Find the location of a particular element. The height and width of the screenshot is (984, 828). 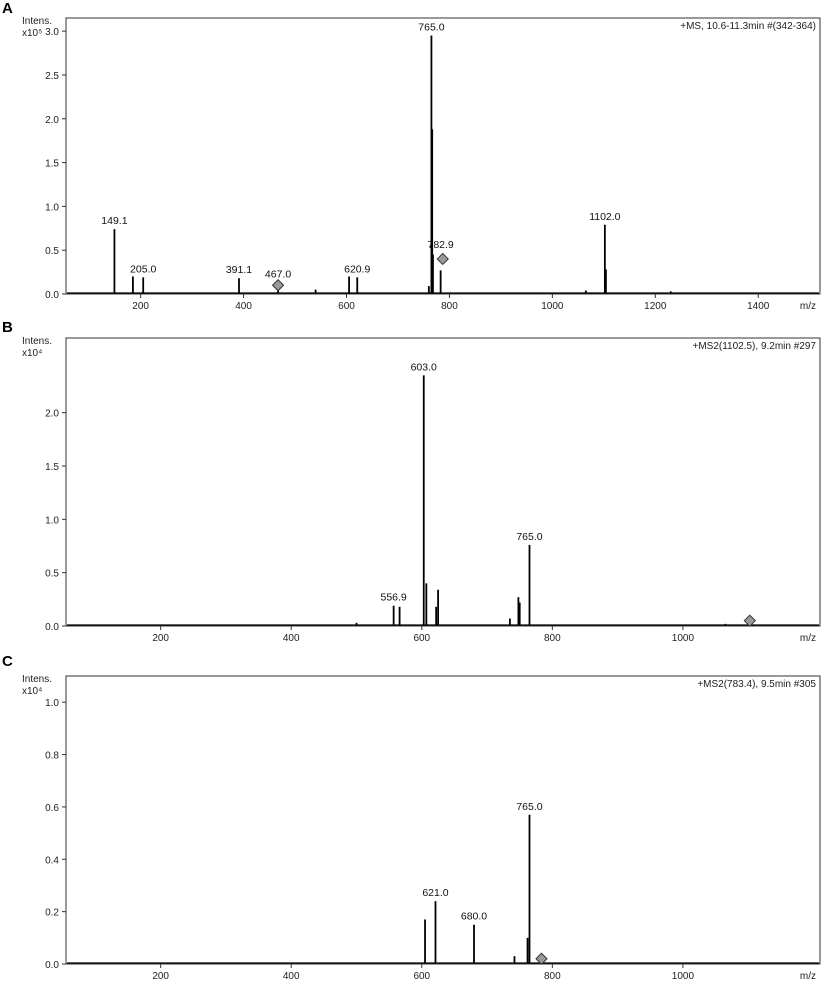

panel-a-y-tick-label: 1.0 is located at coordinates (52, 207).